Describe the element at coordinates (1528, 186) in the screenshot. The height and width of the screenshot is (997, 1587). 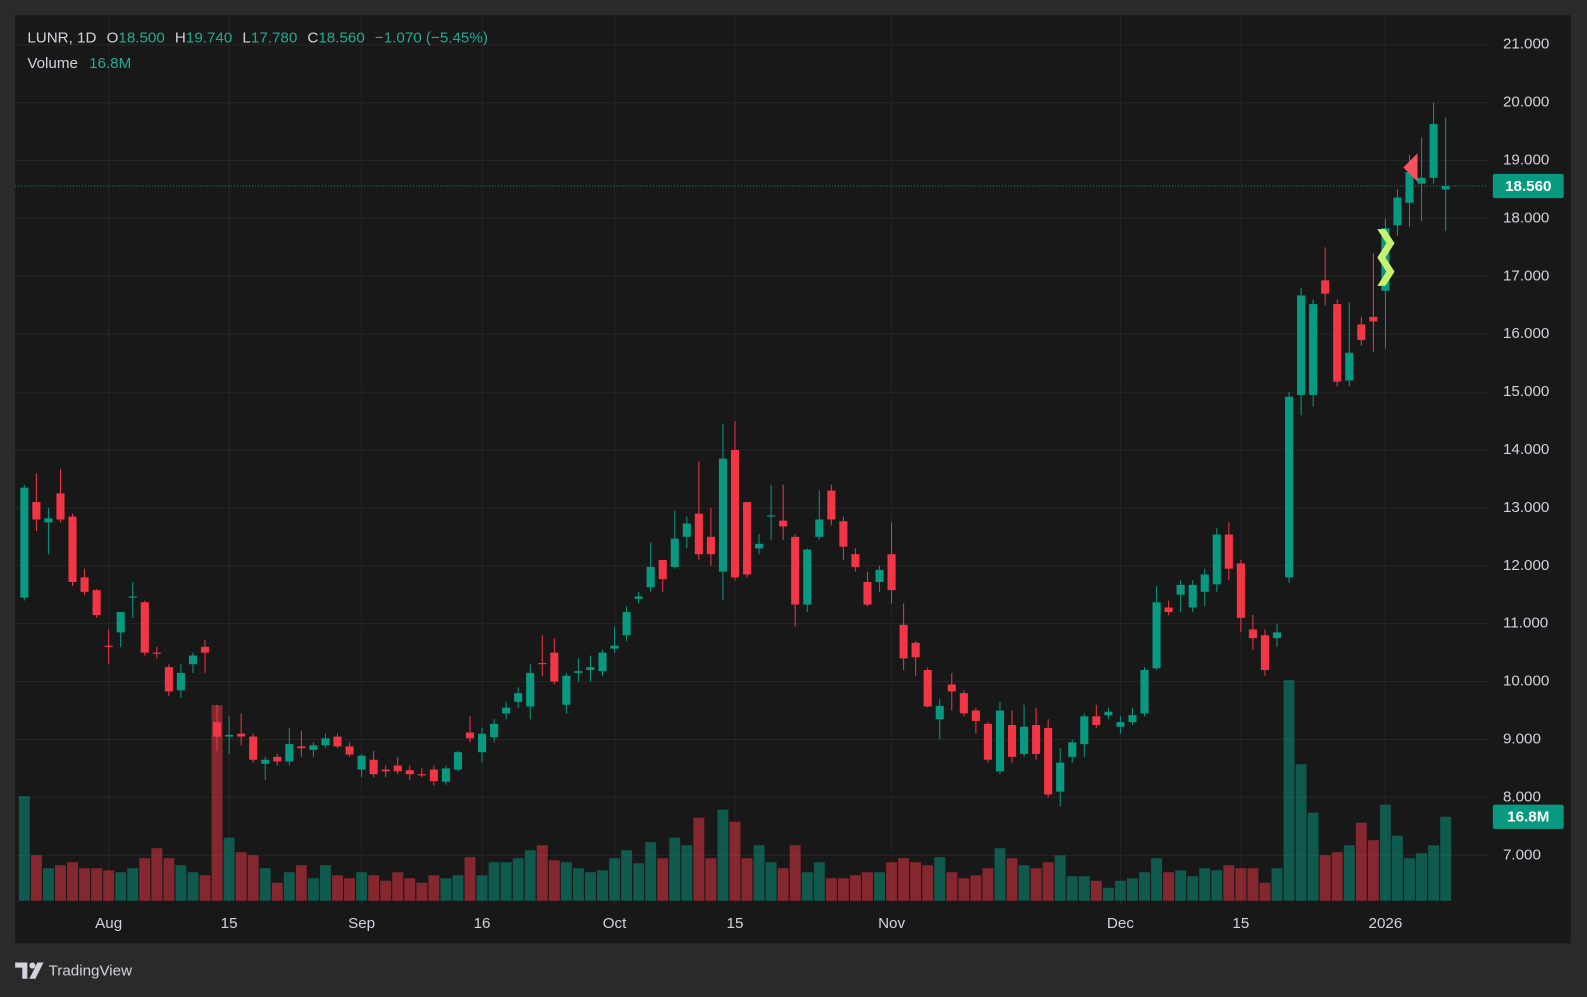
I see `last-price-label: 18.560` at that location.